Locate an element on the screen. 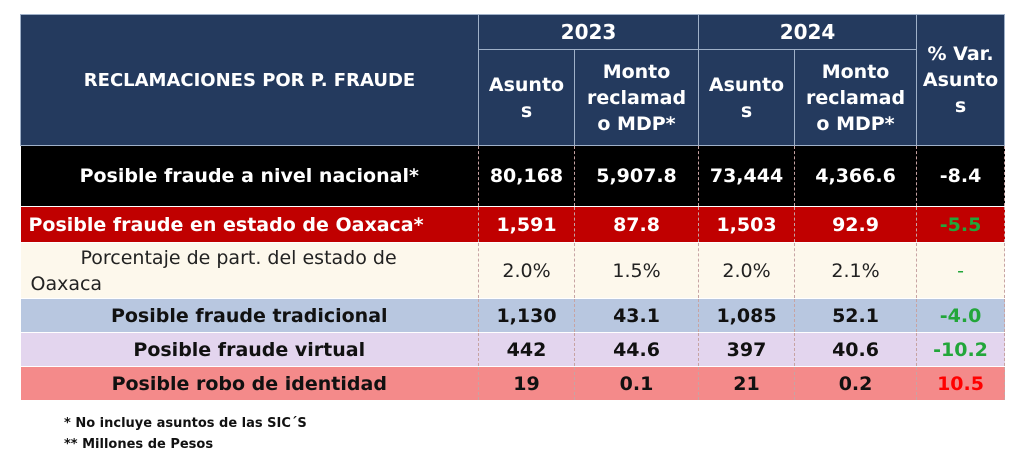 This screenshot has width=1024, height=458. cell-oaxaca-monto-2024: 92.9 is located at coordinates (856, 224).